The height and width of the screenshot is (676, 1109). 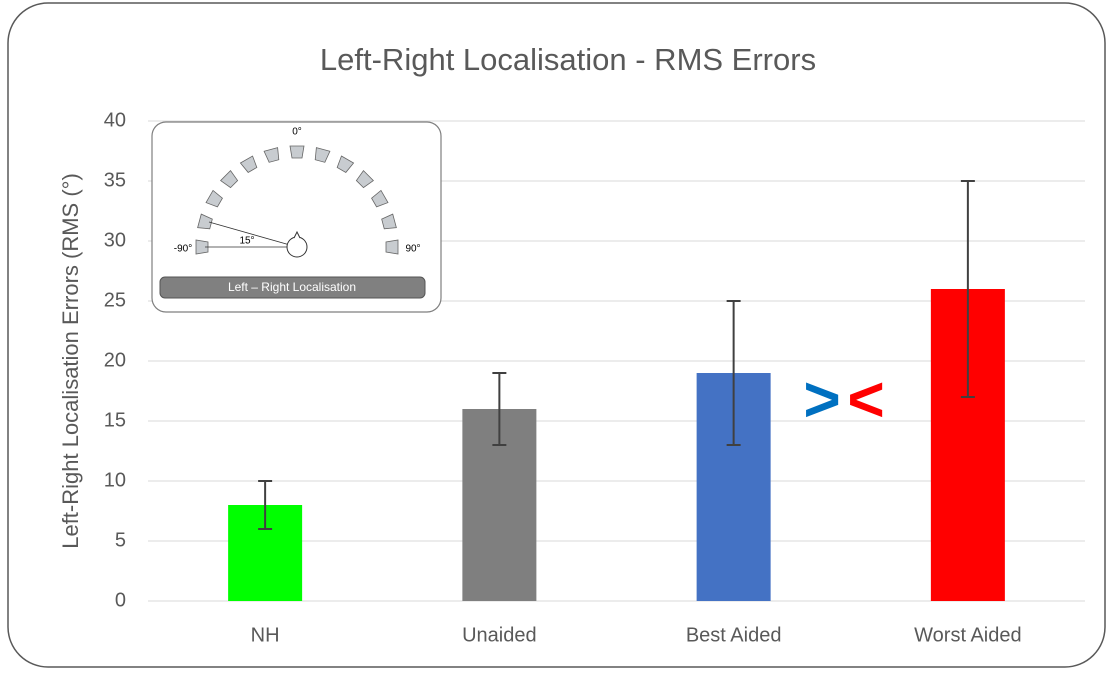 I want to click on y-tick-label: 0, so click(x=120, y=600).